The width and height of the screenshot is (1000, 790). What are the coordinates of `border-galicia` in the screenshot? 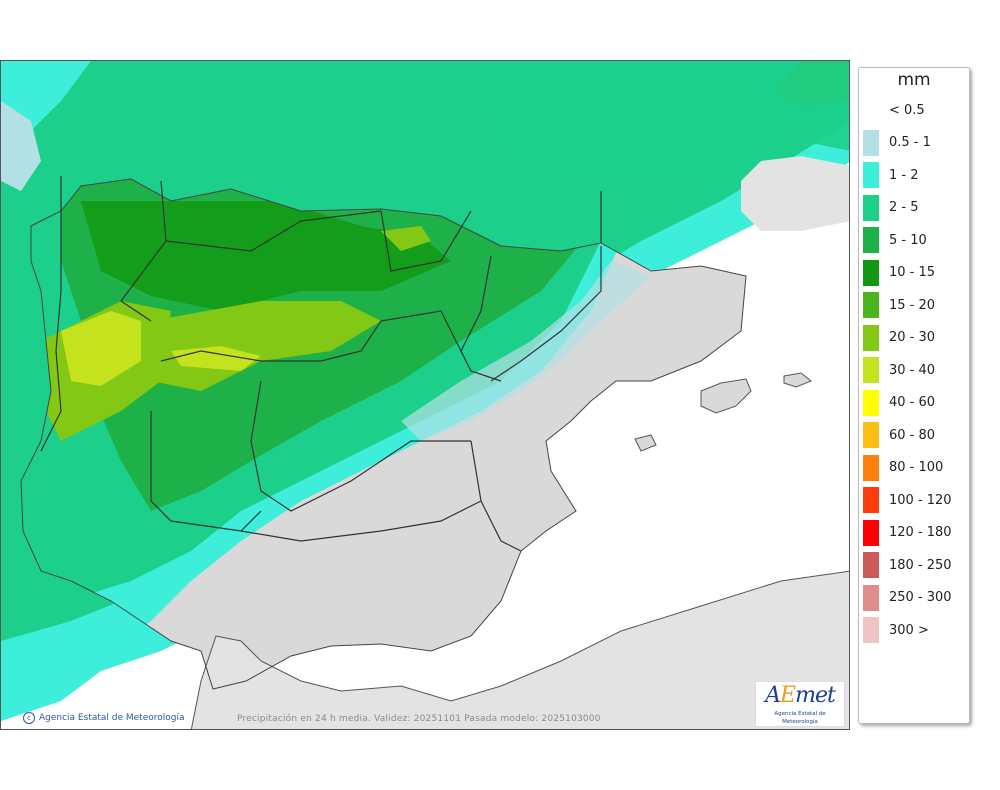 It's located at (143, 251).